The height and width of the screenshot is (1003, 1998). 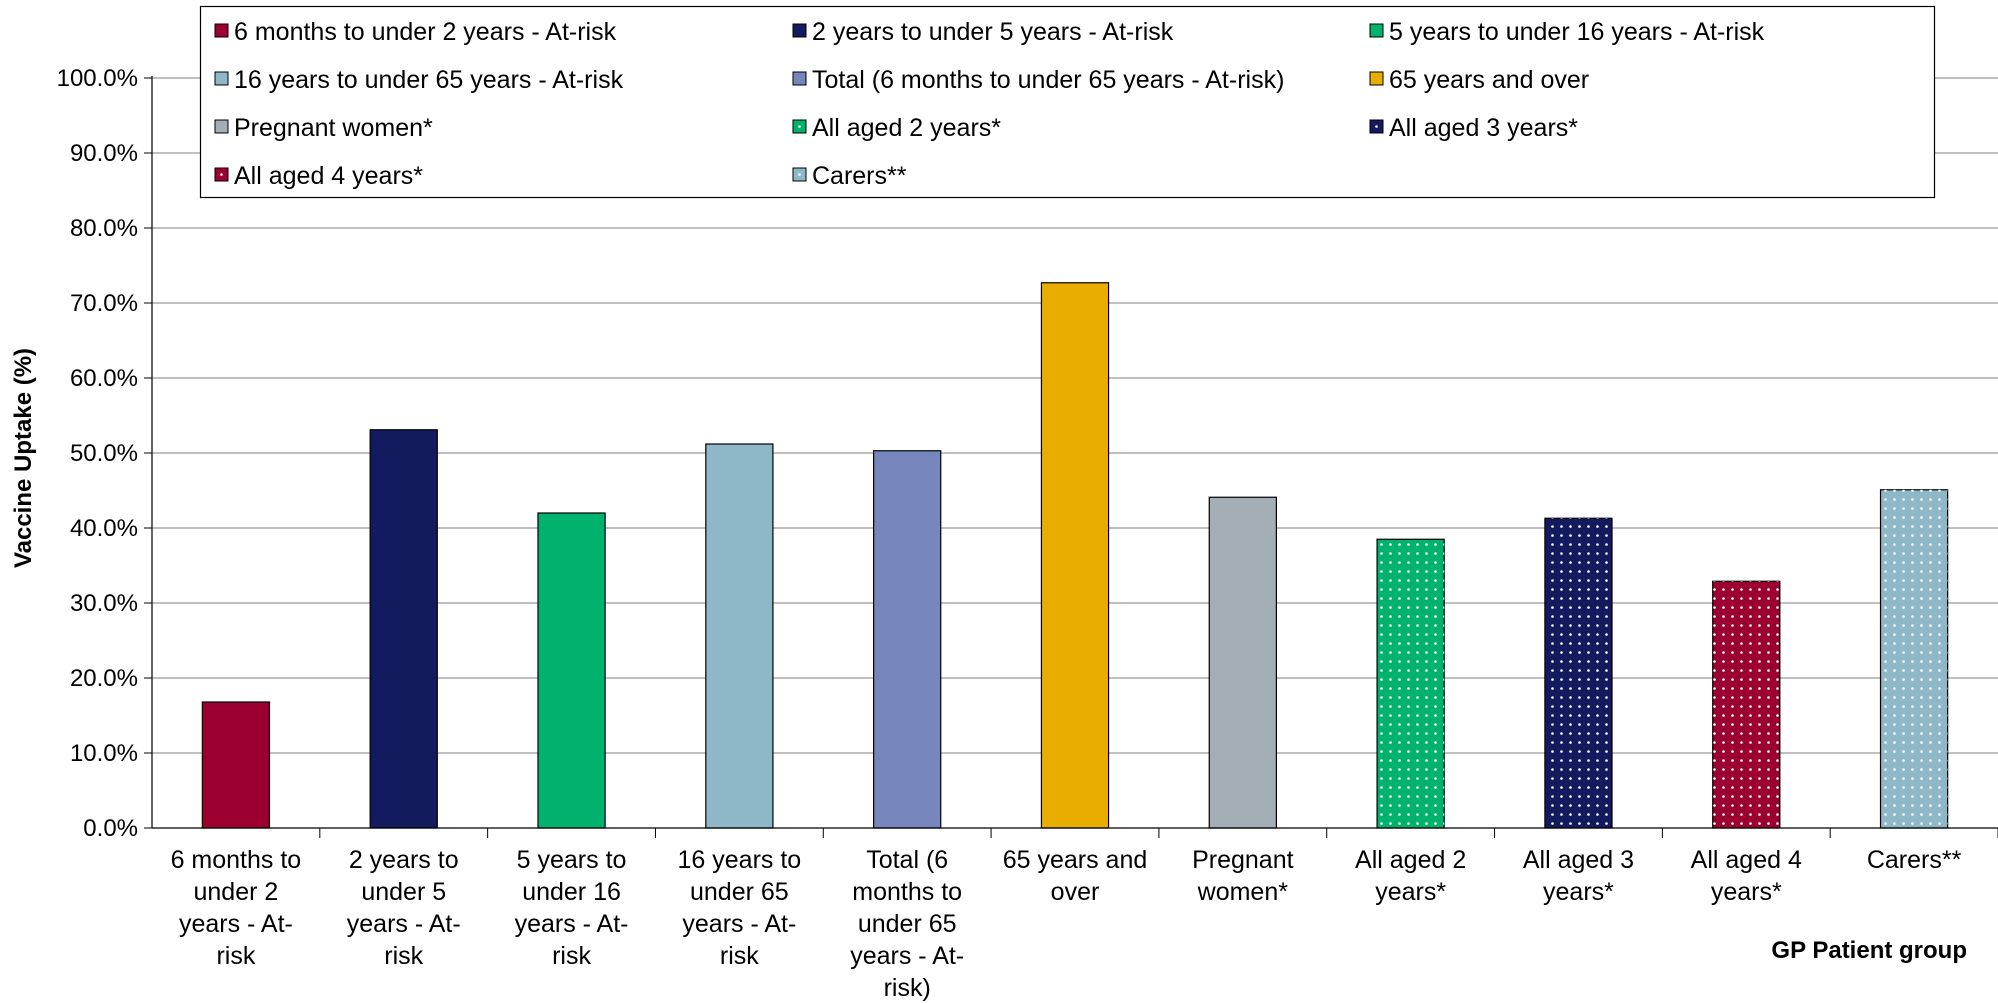 I want to click on x-category-label: All aged 2 years*, so click(x=1410, y=876).